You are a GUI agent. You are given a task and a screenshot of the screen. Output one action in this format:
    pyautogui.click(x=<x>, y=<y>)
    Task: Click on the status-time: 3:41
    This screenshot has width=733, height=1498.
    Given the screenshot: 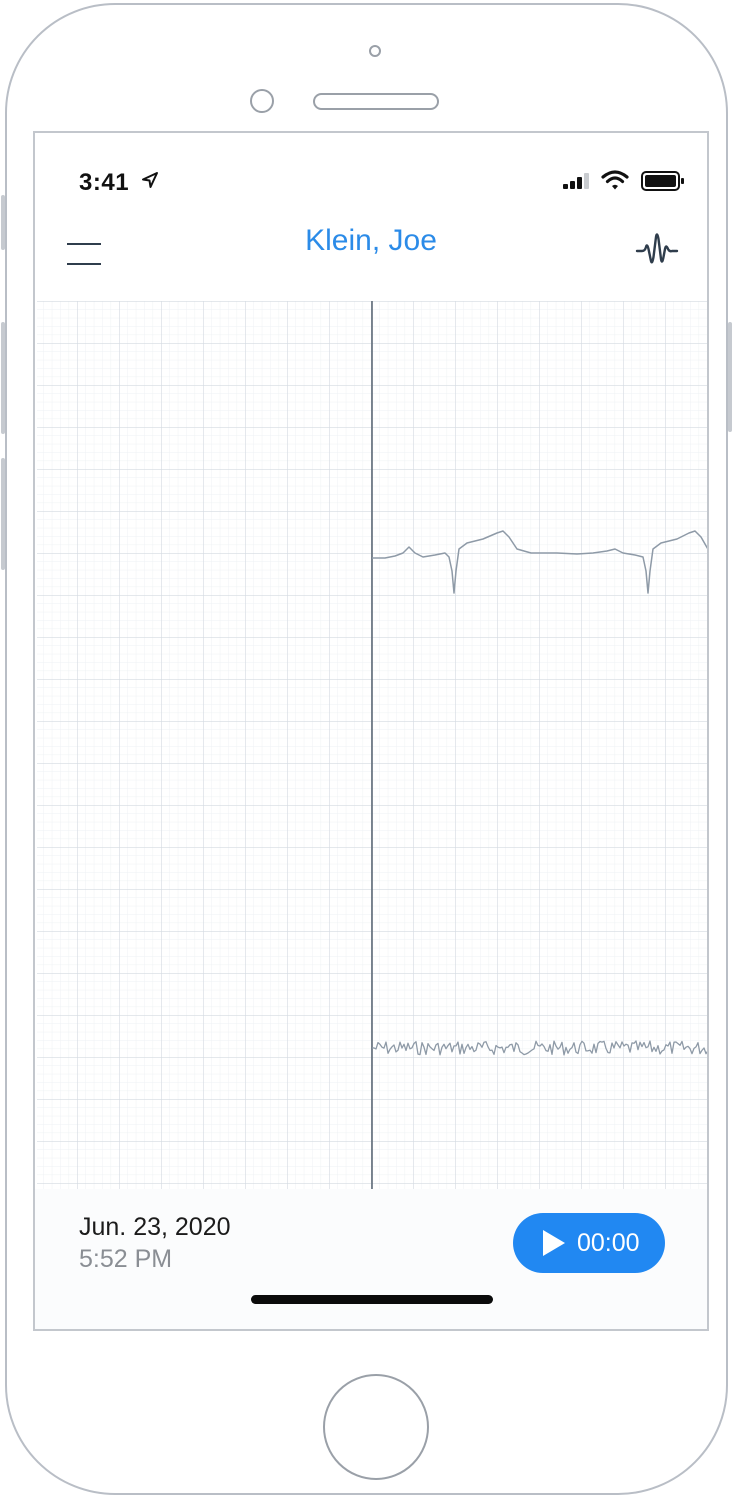 What is the action you would take?
    pyautogui.click(x=104, y=182)
    